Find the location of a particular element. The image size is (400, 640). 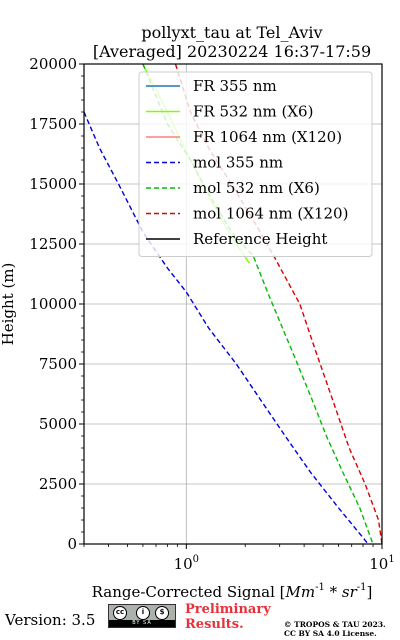

copyright-line-2: CC BY SA 4.0 License. is located at coordinates (330, 633).